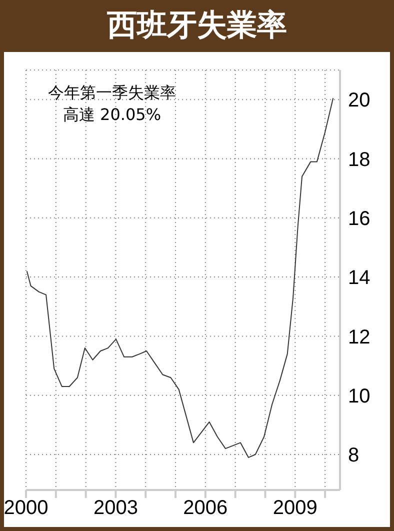 The width and height of the screenshot is (394, 531). What do you see at coordinates (205, 508) in the screenshot?
I see `x-tick-label: 2006` at bounding box center [205, 508].